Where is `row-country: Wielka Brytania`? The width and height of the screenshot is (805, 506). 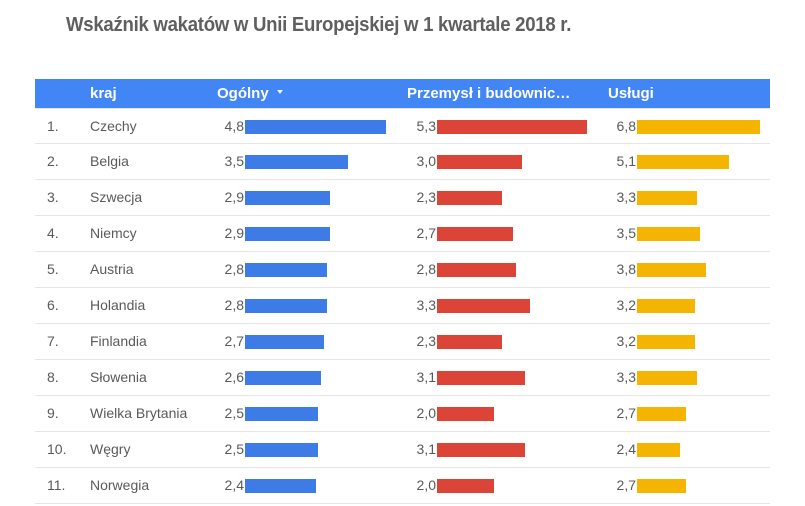
row-country: Wielka Brytania is located at coordinates (139, 413).